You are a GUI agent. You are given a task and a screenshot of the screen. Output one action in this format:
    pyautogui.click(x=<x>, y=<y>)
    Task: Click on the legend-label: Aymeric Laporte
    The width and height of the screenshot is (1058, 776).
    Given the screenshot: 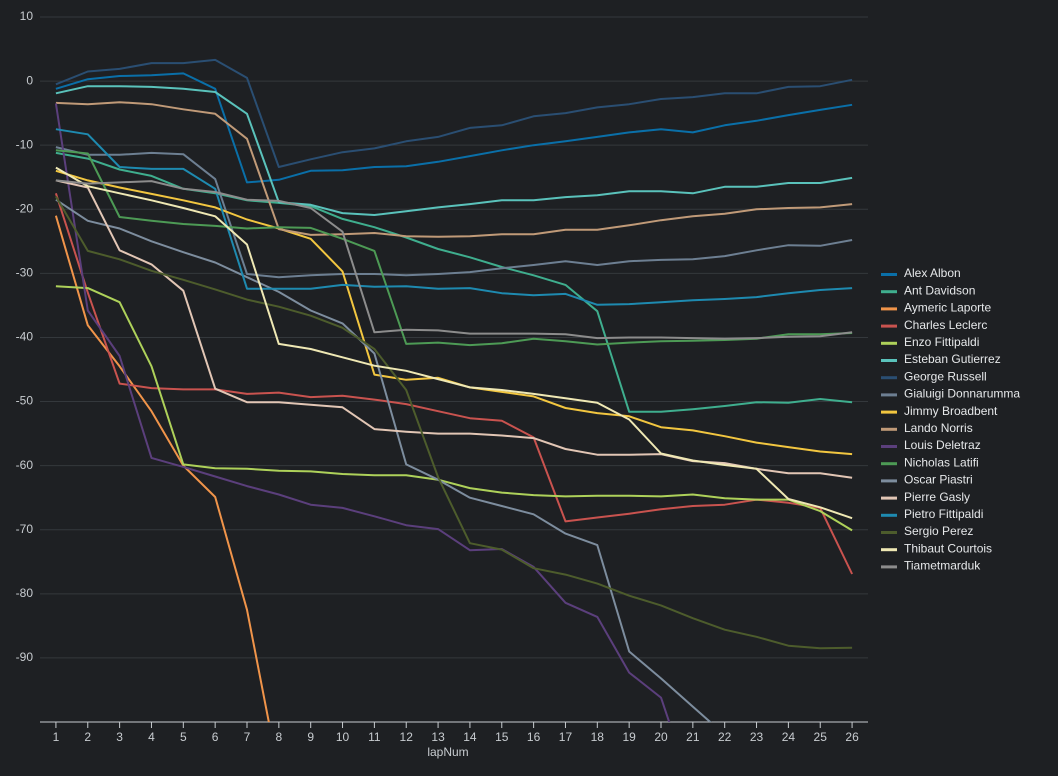 What is the action you would take?
    pyautogui.click(x=947, y=308)
    